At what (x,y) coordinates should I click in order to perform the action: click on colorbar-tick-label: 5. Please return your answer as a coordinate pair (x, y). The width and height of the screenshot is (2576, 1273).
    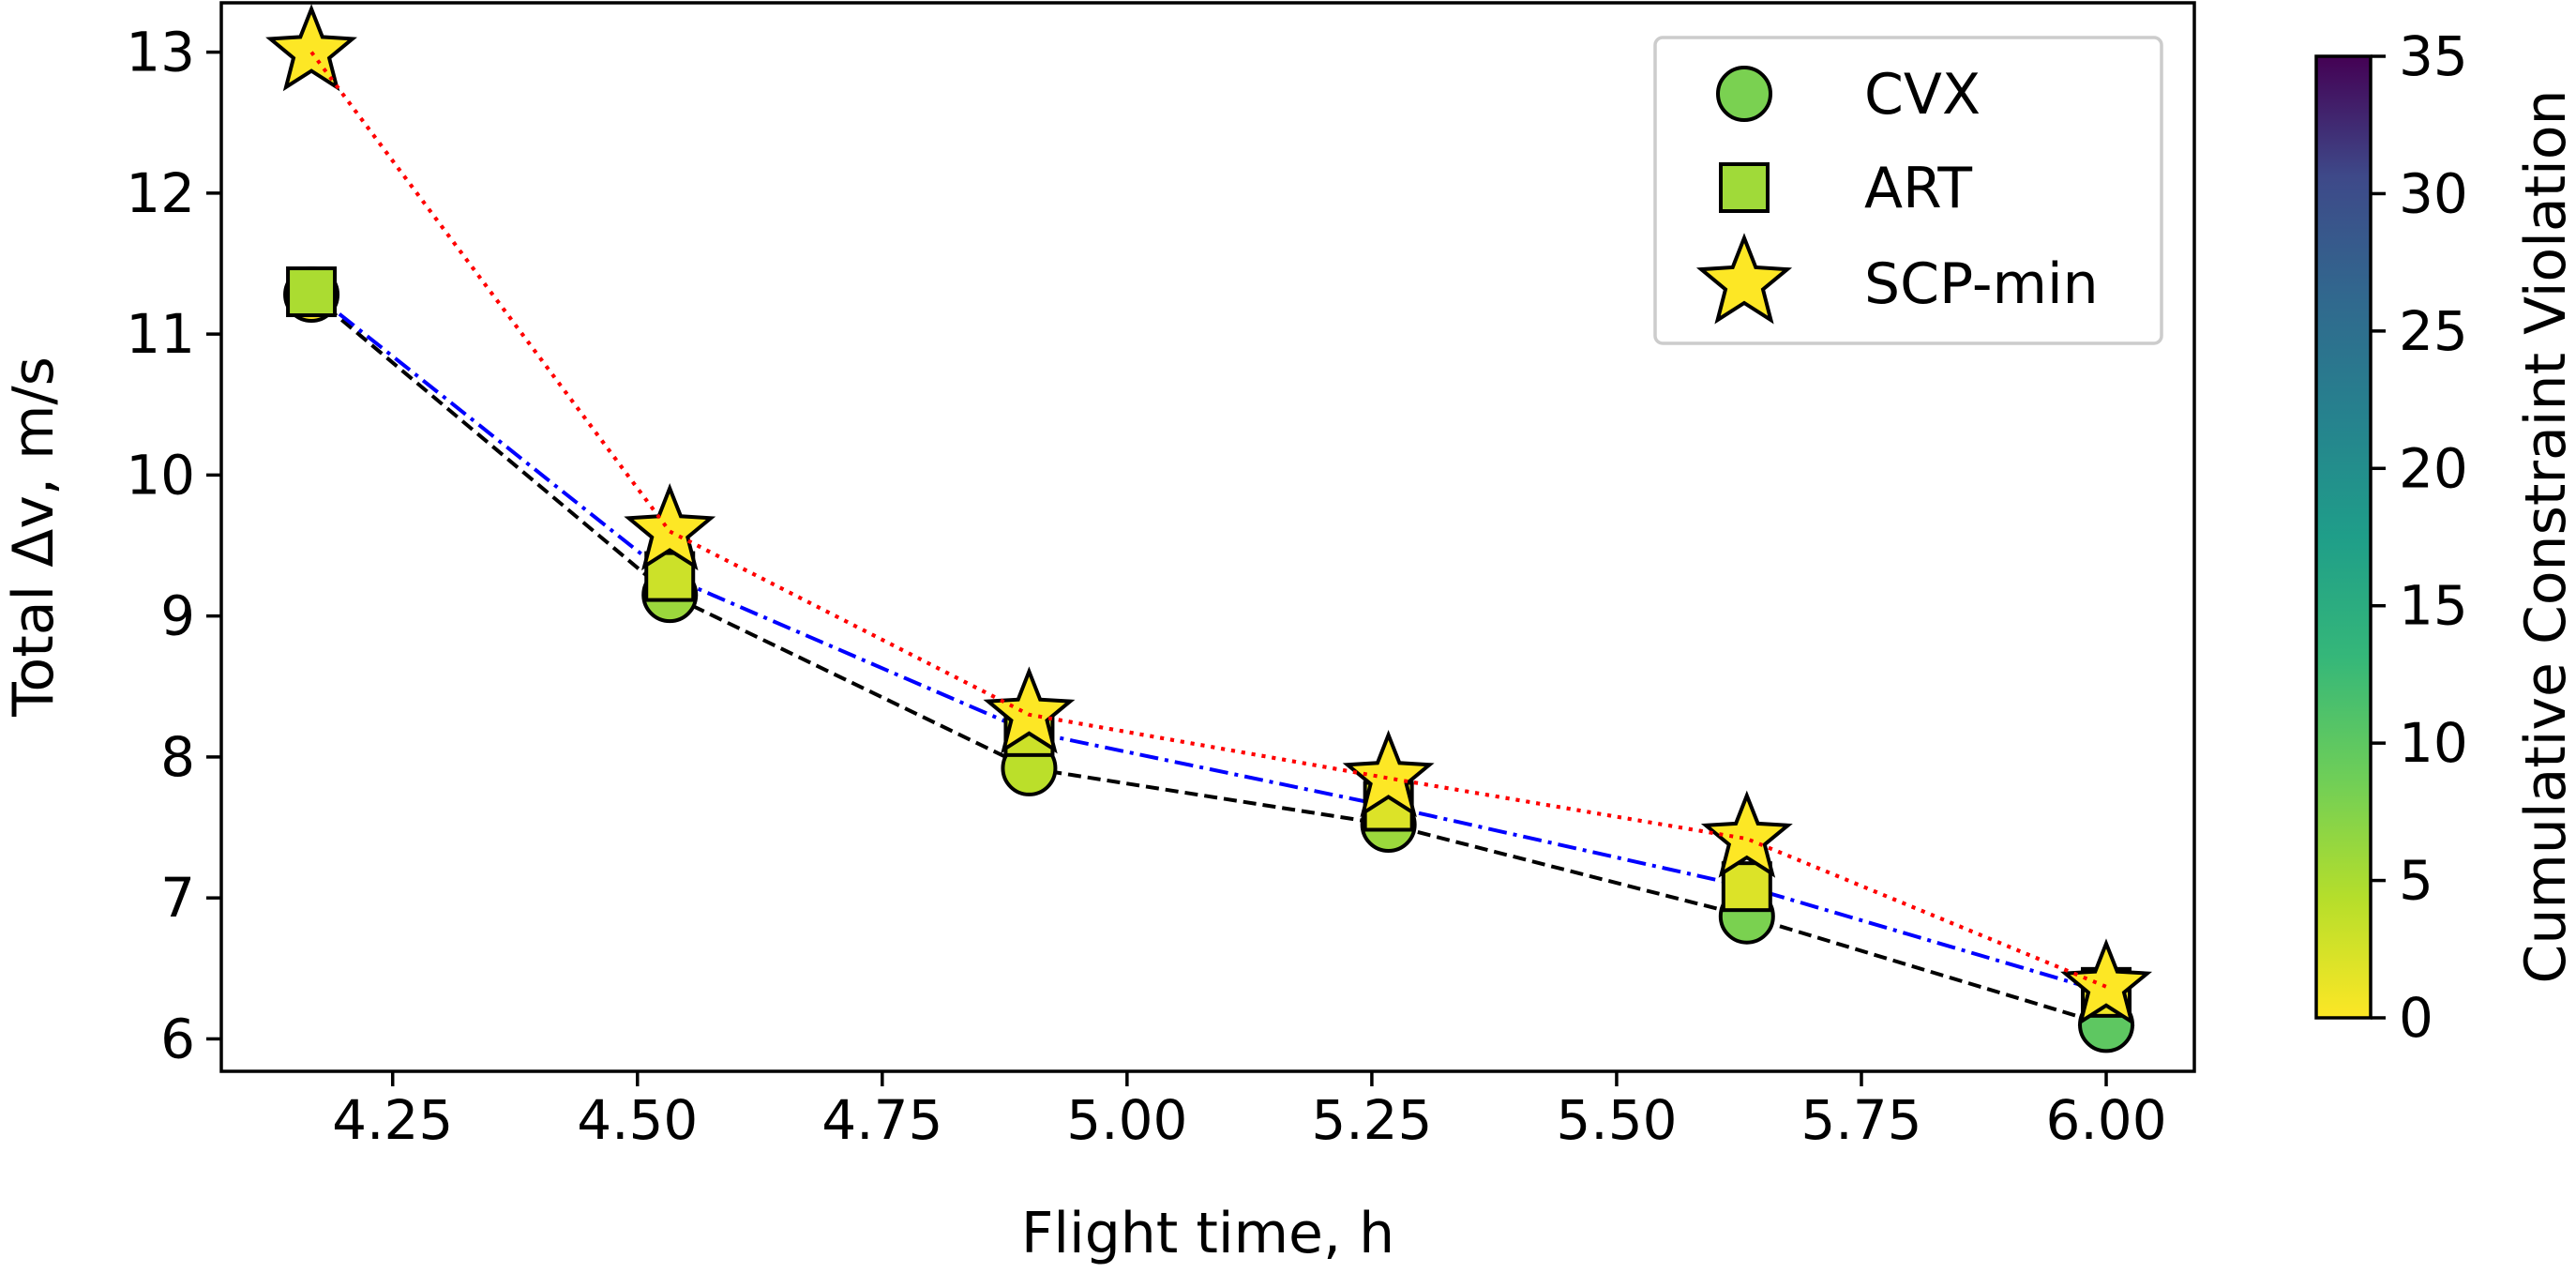
    Looking at the image, I should click on (2416, 881).